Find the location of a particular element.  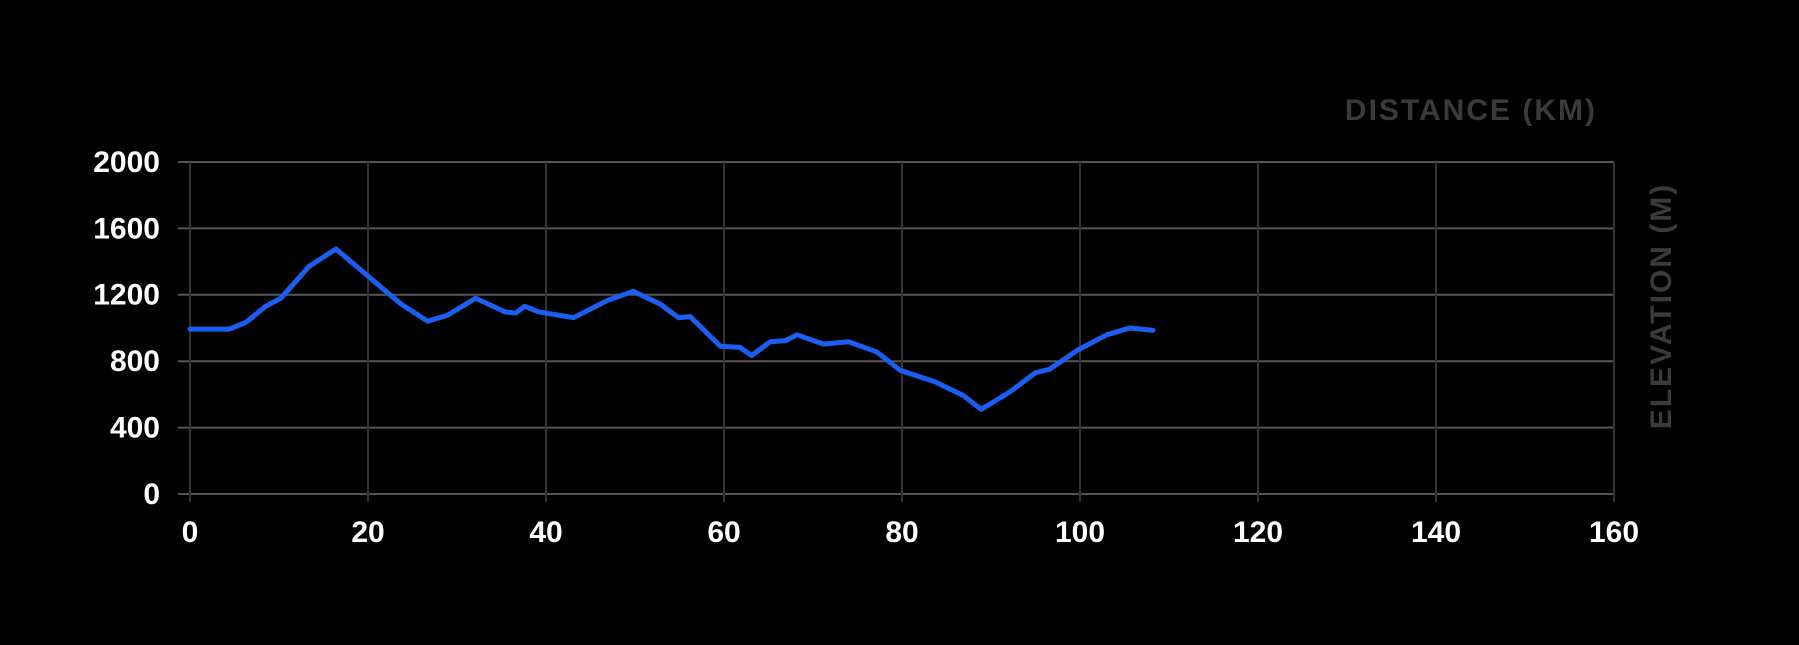

x-axis-title: DISTANCE (KM) is located at coordinates (1471, 110).